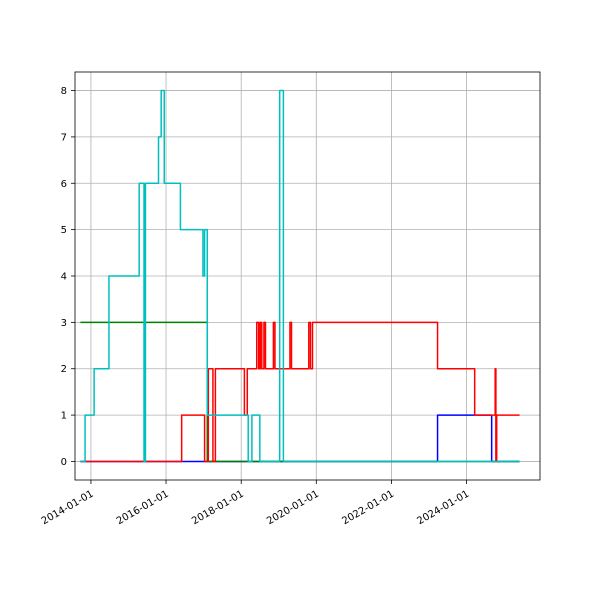  Describe the element at coordinates (64, 416) in the screenshot. I see `y-tick-label: 1` at that location.